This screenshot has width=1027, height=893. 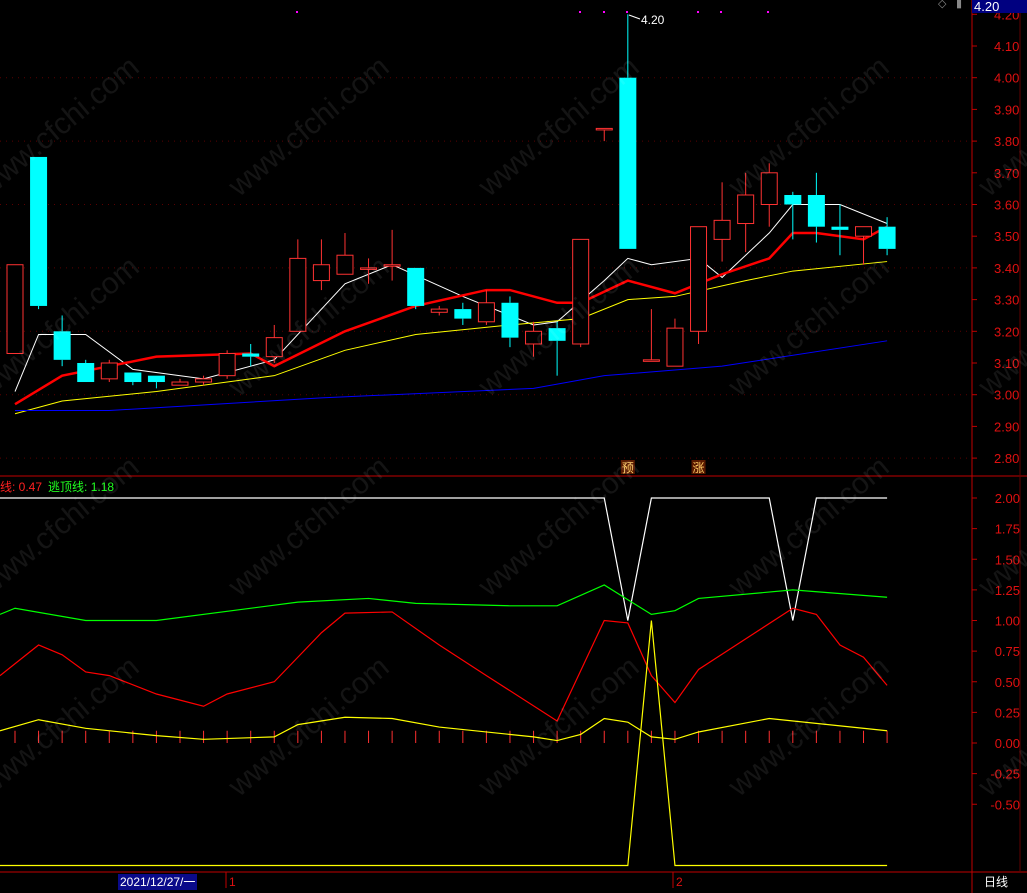 I want to click on price-tick-label: 3.90, so click(x=1006, y=109).